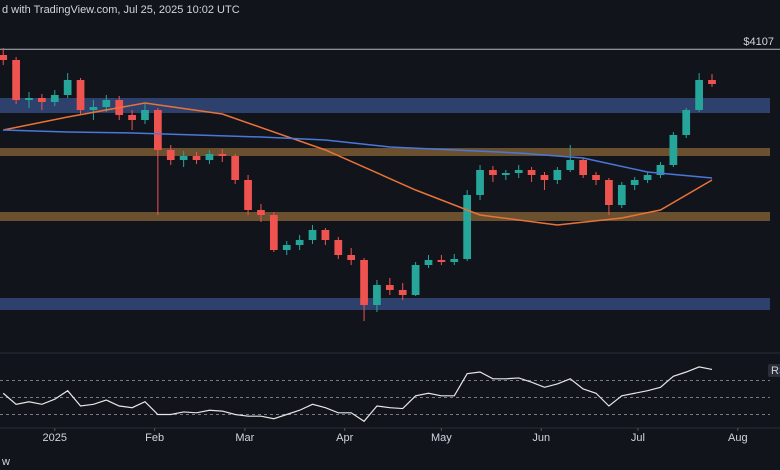  Describe the element at coordinates (541, 438) in the screenshot. I see `x-tick-label: Jun` at that location.